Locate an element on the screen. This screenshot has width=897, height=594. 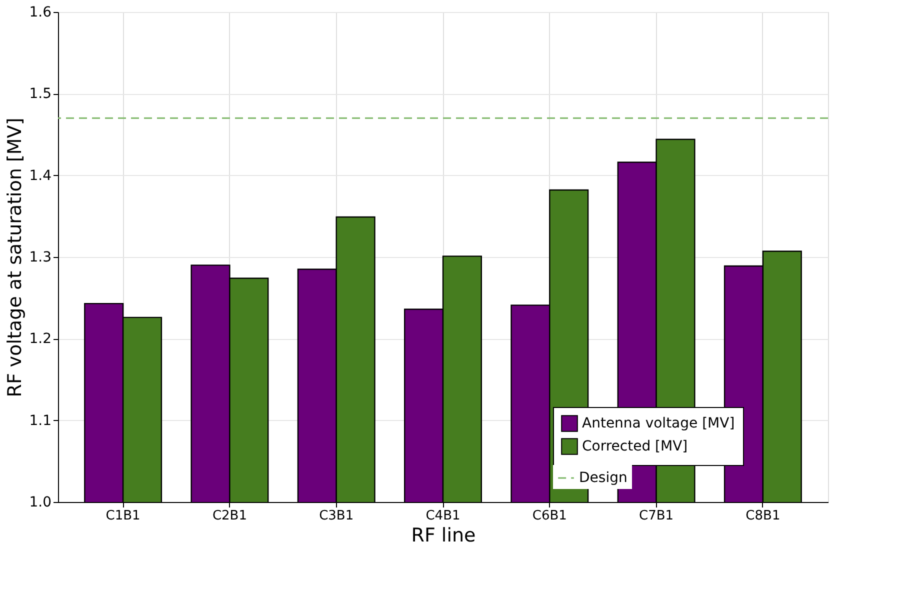
x-tick-label: C7B1 is located at coordinates (656, 516).